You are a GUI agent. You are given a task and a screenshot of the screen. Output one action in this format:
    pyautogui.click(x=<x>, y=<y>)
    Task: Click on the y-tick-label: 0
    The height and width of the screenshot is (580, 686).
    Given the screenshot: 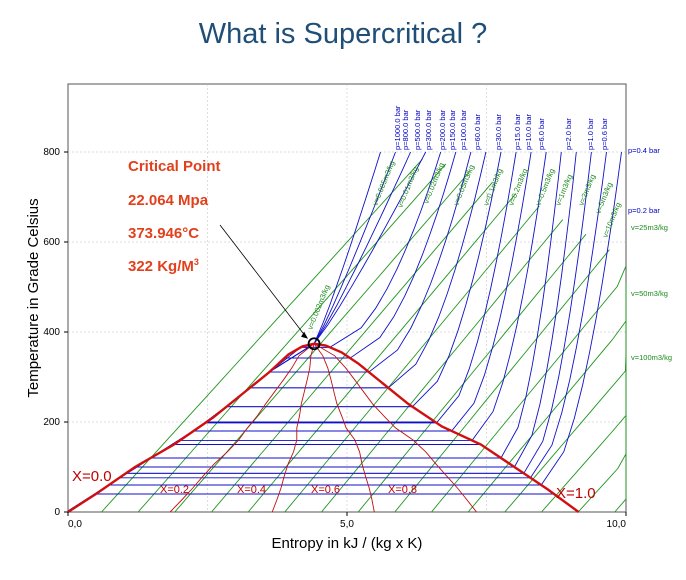 What is the action you would take?
    pyautogui.click(x=57, y=512)
    